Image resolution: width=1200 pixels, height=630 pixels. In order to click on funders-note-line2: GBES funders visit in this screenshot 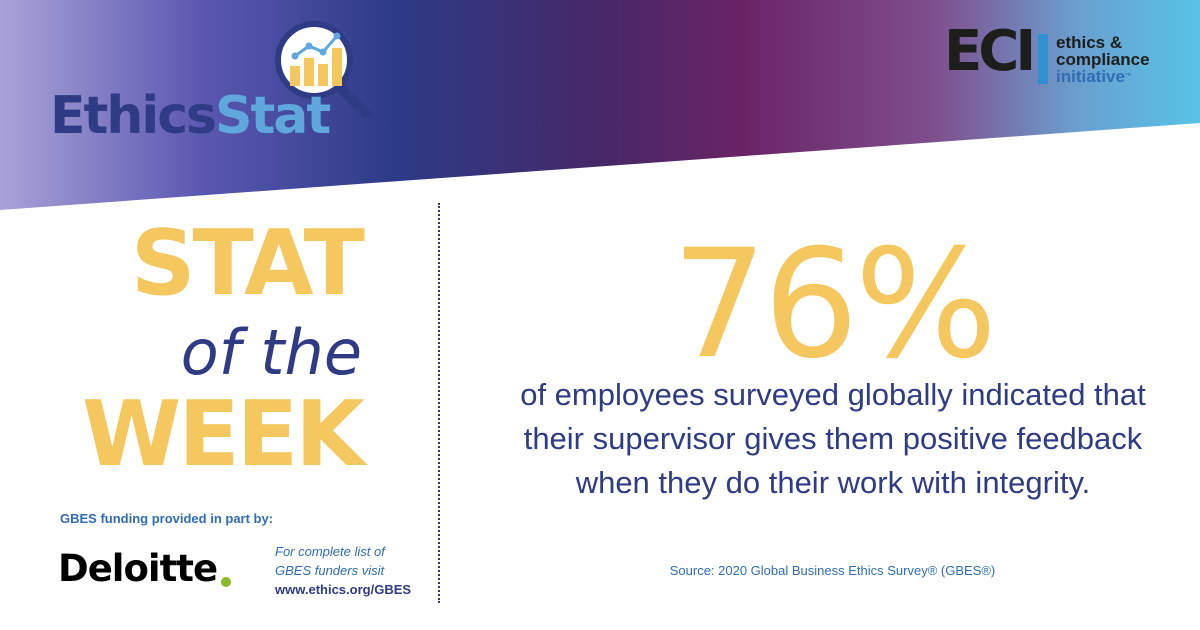, I will do `click(330, 570)`.